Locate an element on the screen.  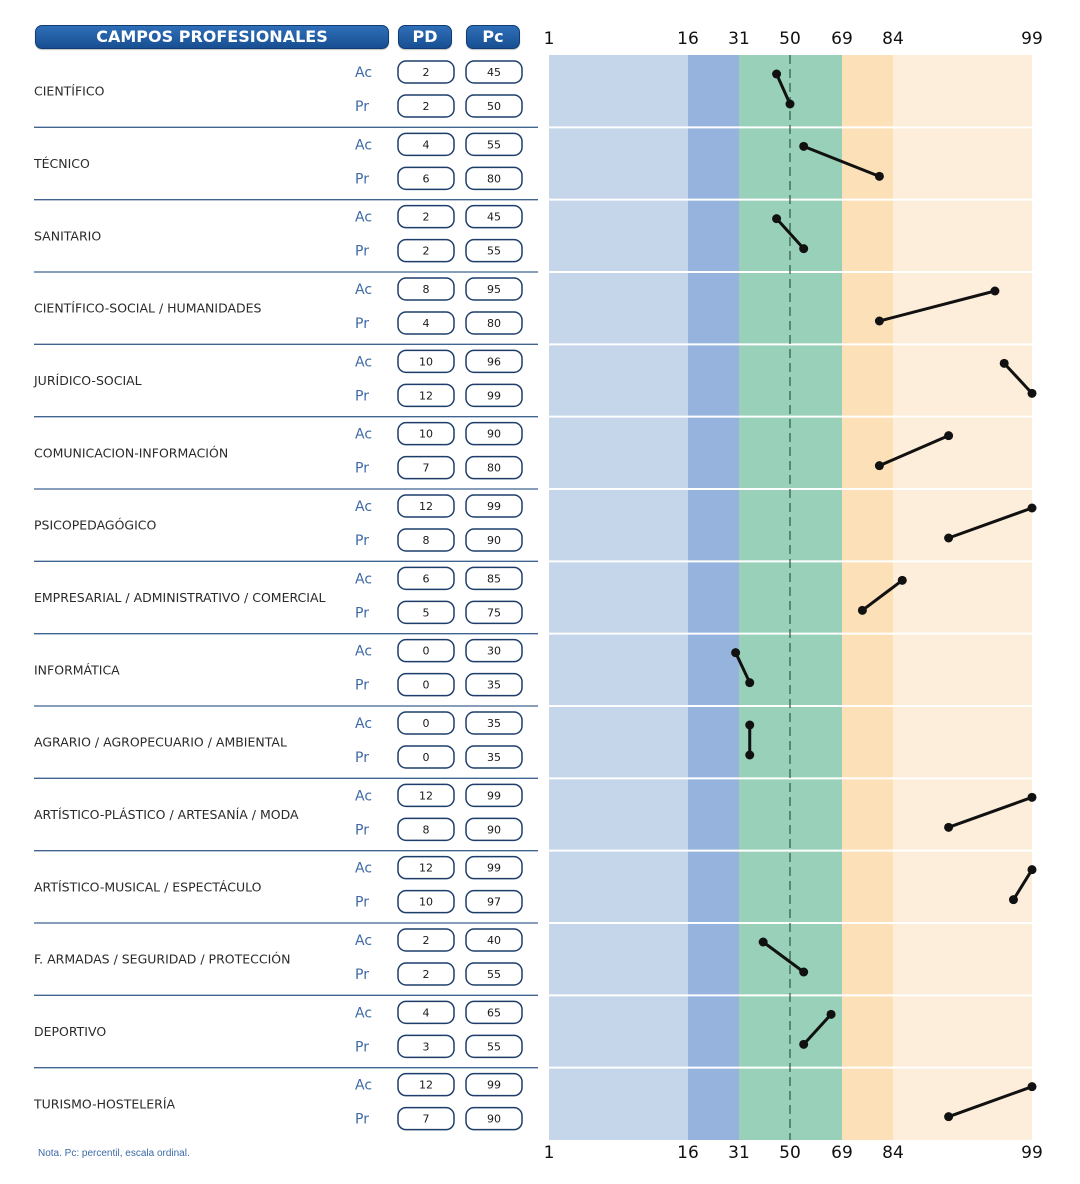
tick-label-top: 84 is located at coordinates (893, 39).